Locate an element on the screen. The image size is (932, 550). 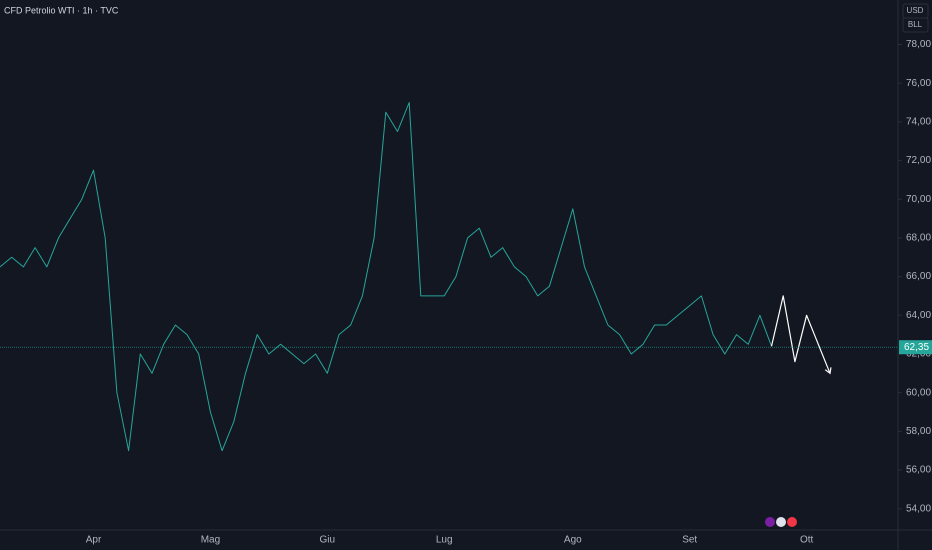
y-tick-label: 66,00 is located at coordinates (918, 276).